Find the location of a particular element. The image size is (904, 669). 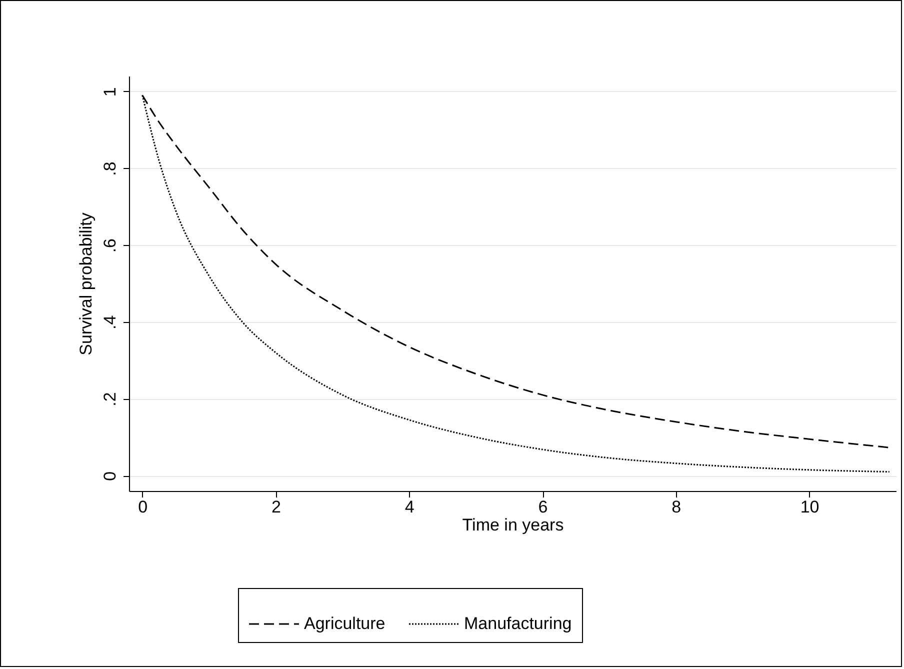

y-tick-label: .2 is located at coordinates (110, 399).